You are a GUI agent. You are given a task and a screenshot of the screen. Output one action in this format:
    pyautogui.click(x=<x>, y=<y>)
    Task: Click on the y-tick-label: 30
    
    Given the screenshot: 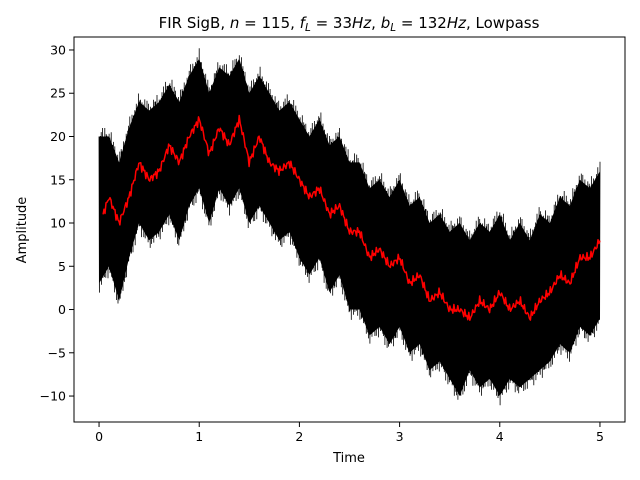 What is the action you would take?
    pyautogui.click(x=58, y=49)
    